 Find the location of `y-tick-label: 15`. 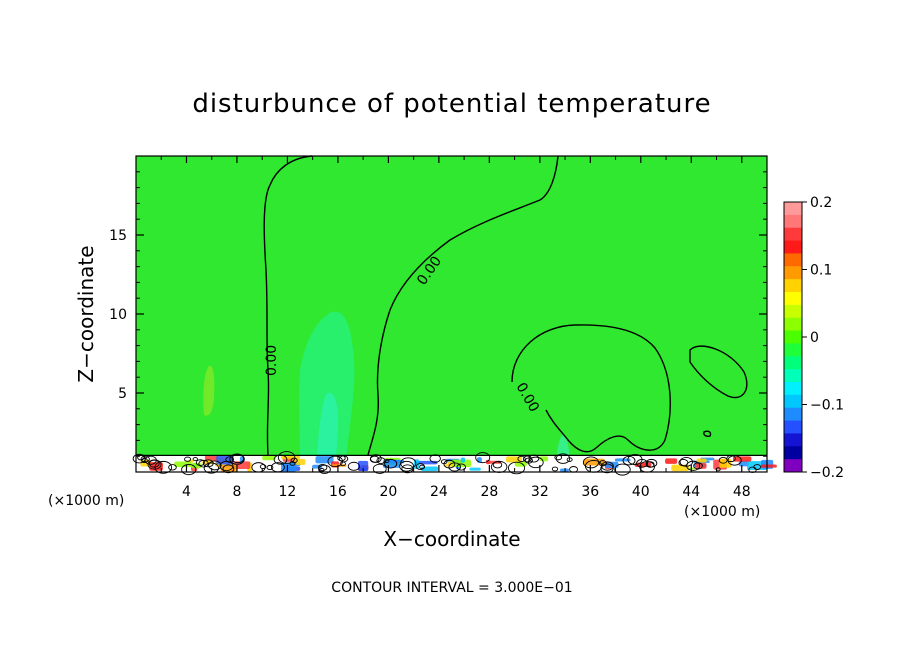

y-tick-label: 15 is located at coordinates (118, 236).